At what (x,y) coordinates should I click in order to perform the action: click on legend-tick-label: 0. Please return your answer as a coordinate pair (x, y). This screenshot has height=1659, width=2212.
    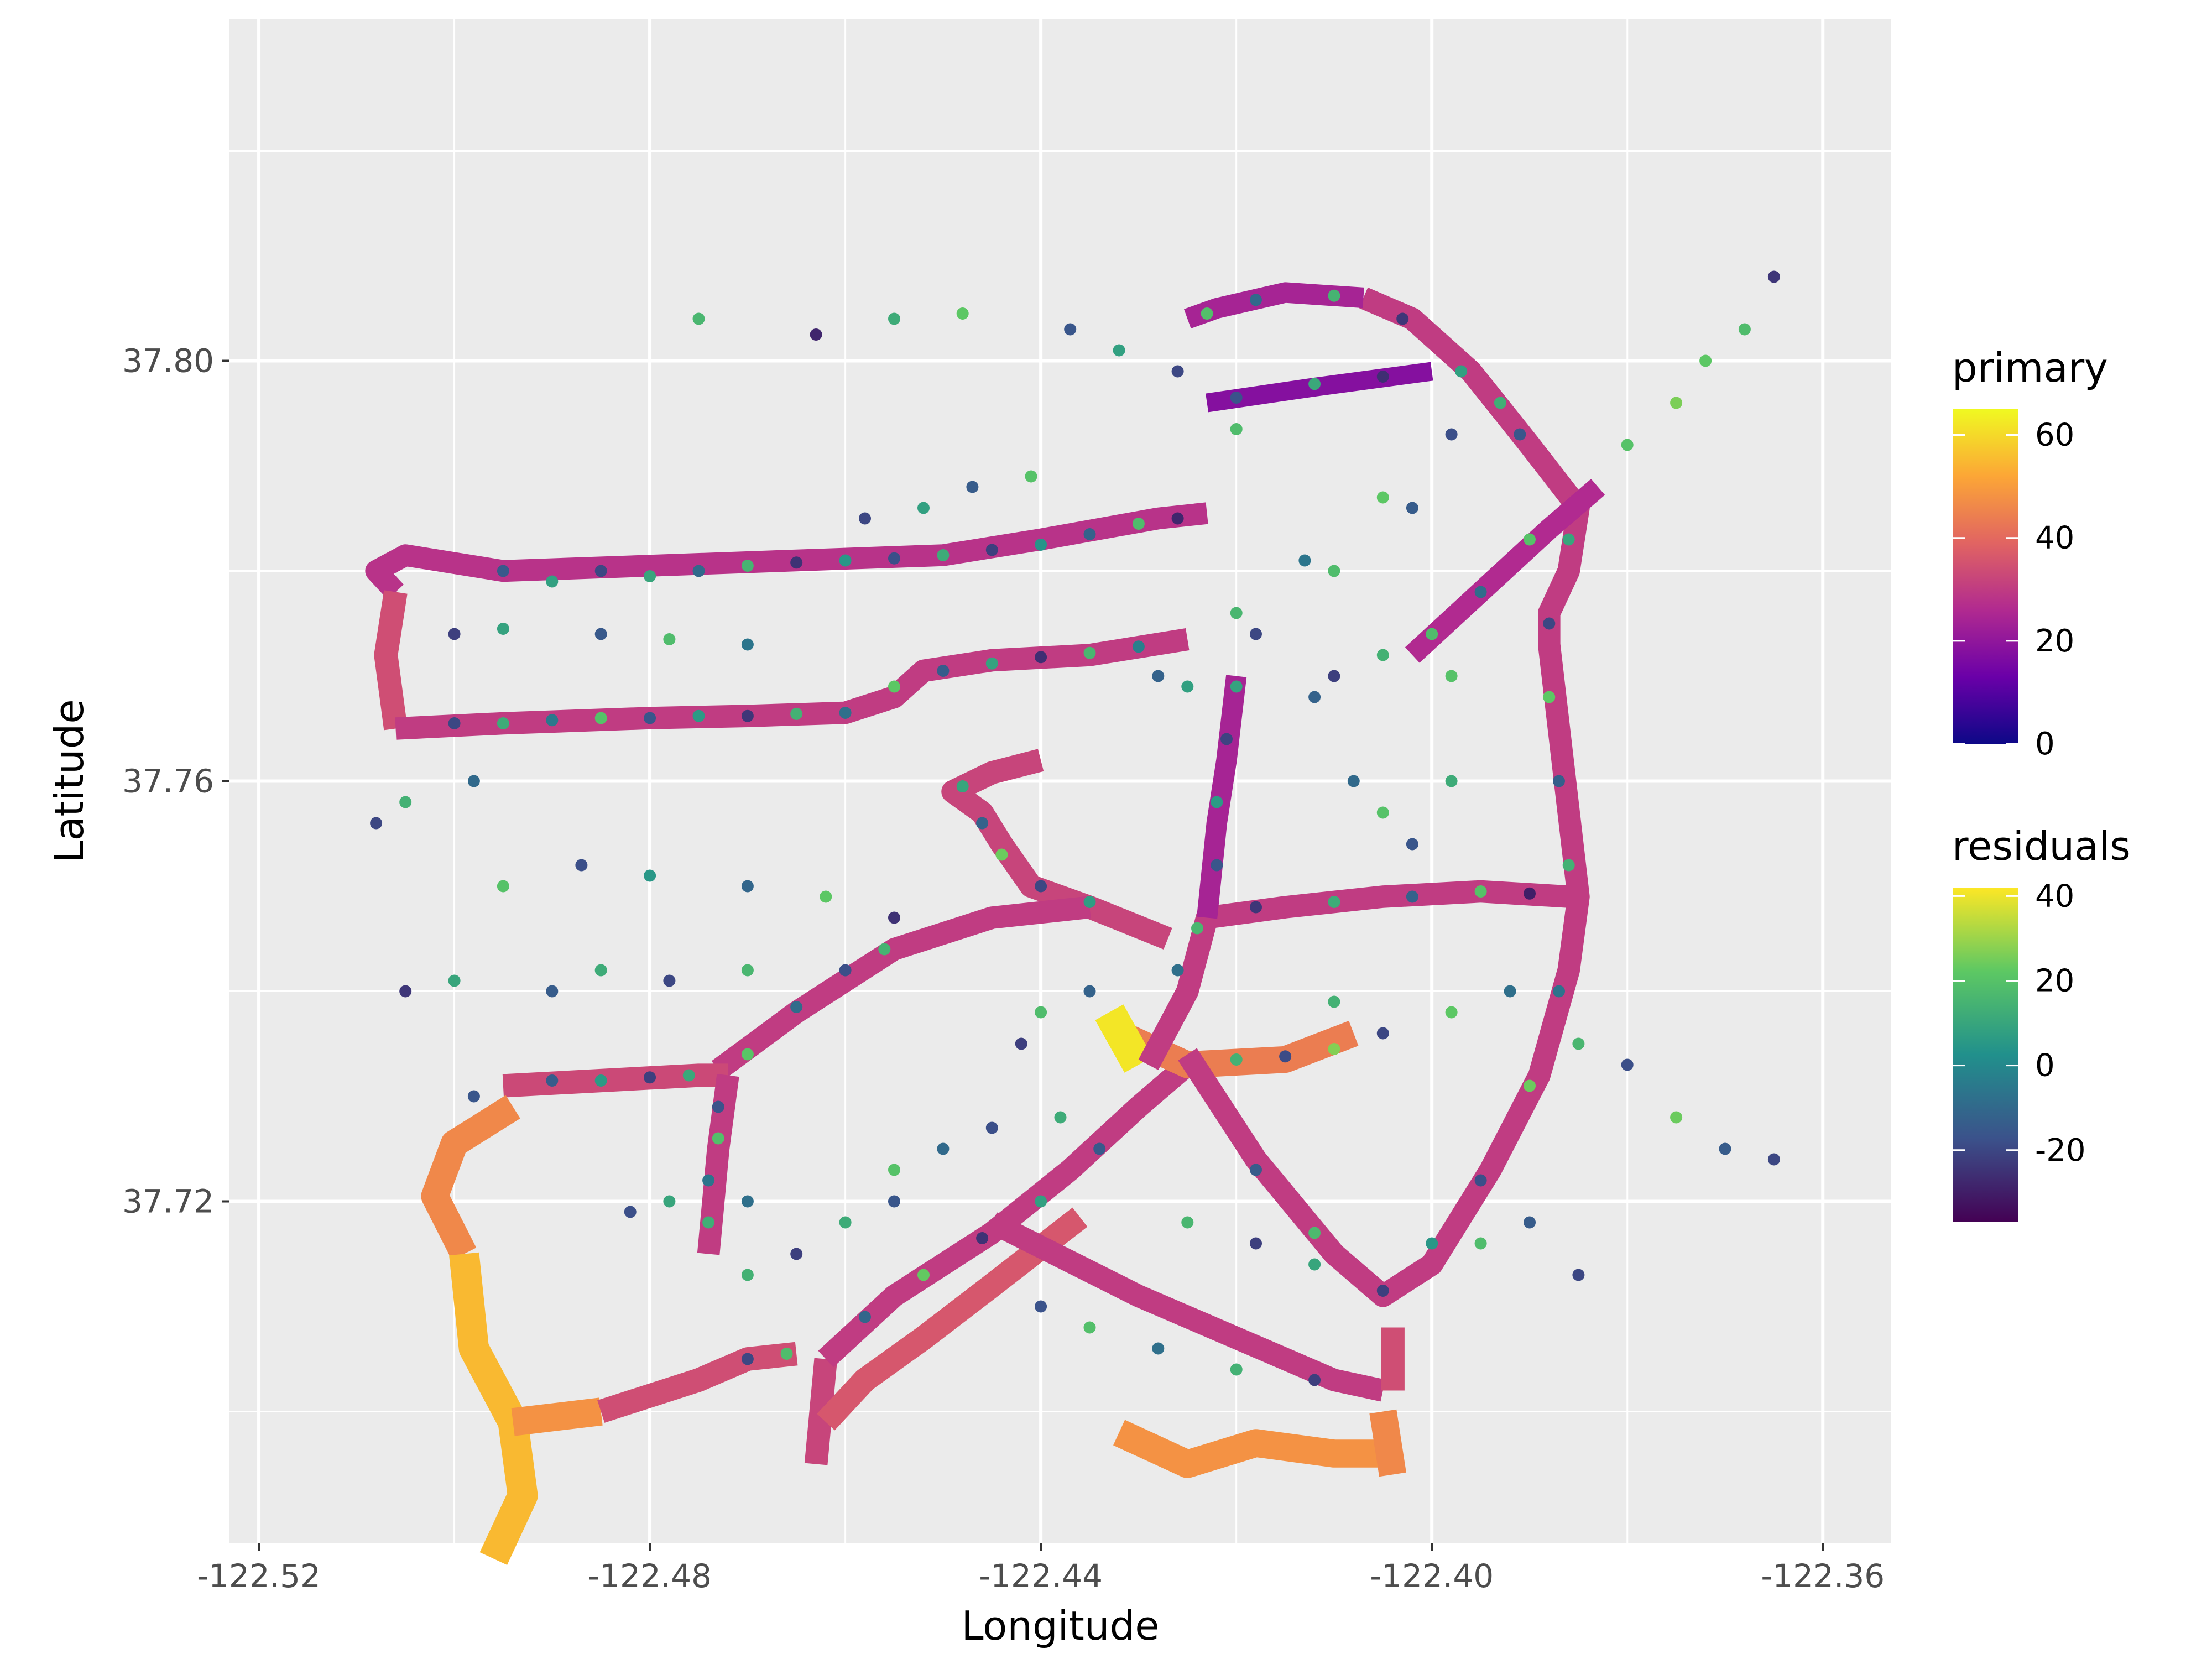
    Looking at the image, I should click on (2045, 1066).